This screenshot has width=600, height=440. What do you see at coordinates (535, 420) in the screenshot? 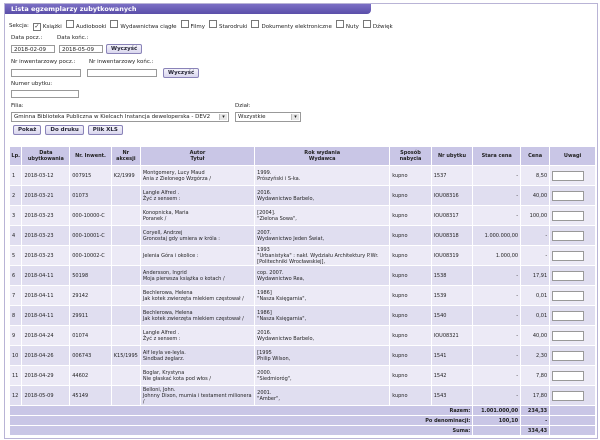
I see `summary-price: -` at bounding box center [535, 420].